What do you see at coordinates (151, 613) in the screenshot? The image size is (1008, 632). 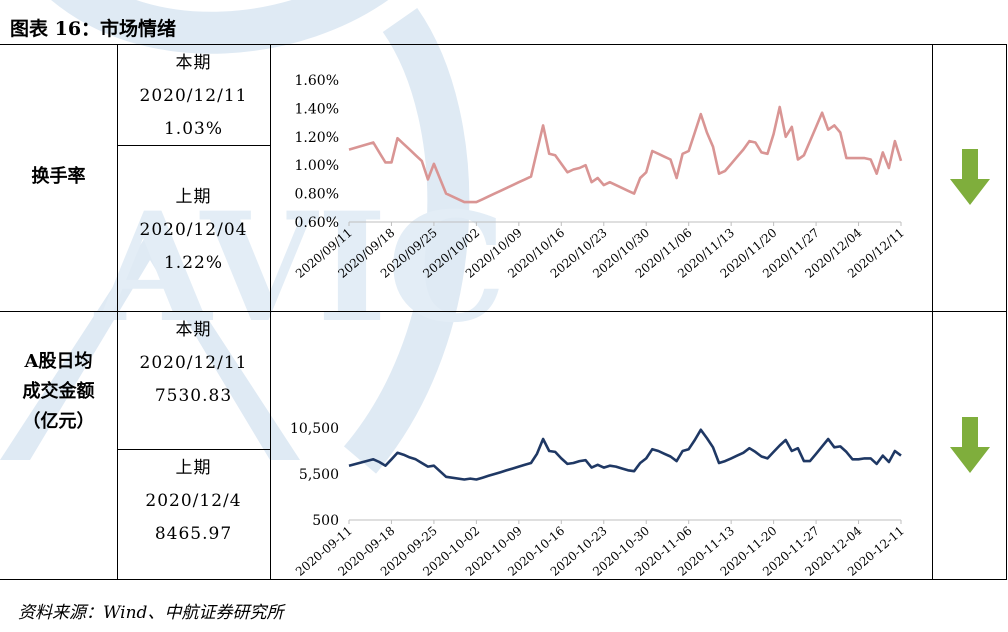 I see `source-note: 资料来源：Wind、中航证券研究所` at bounding box center [151, 613].